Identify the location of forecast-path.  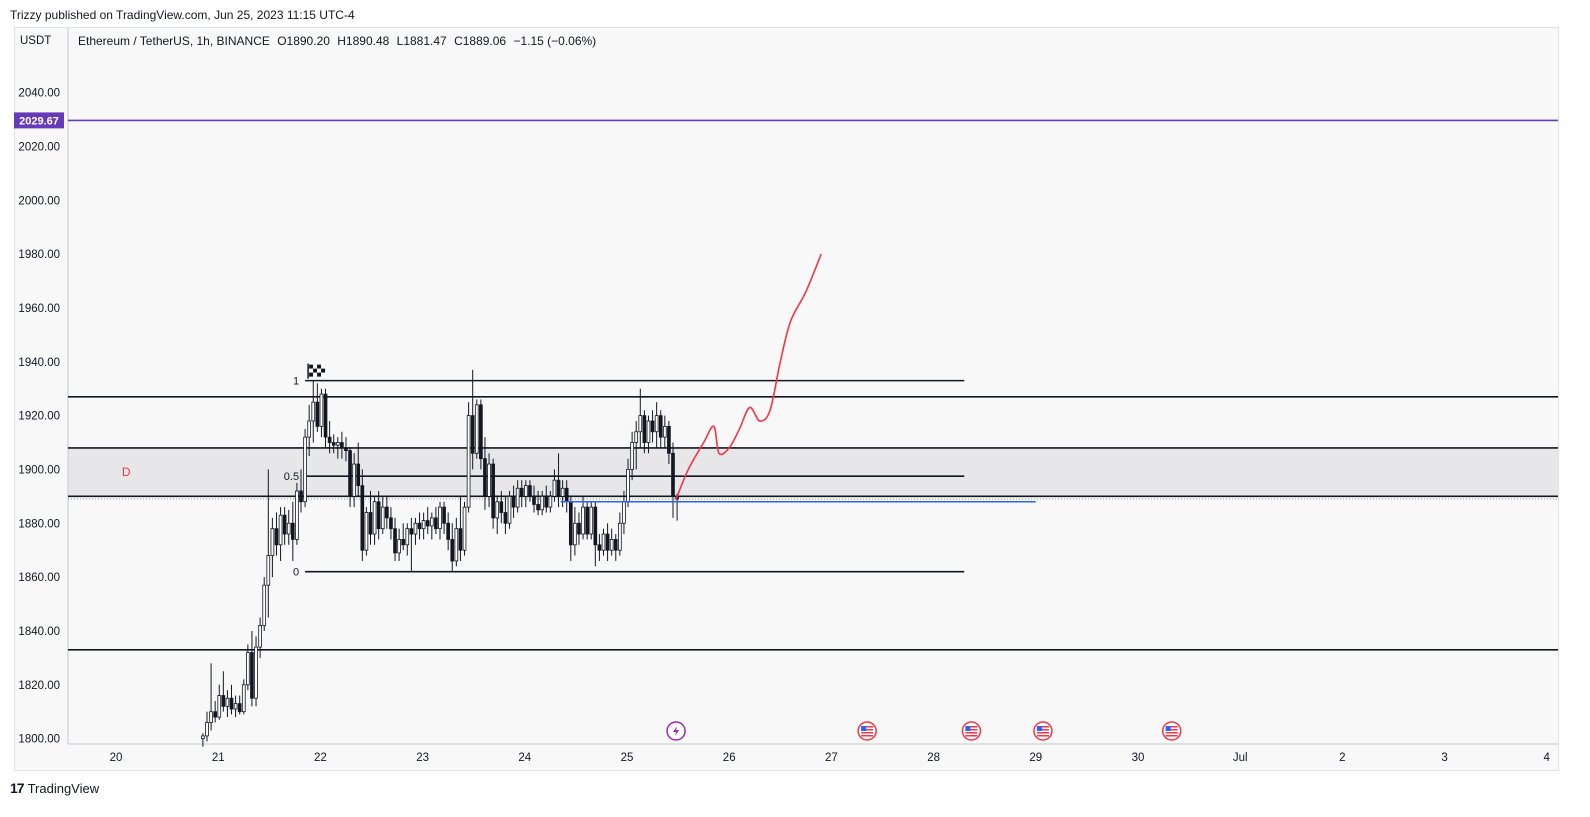
(748, 376).